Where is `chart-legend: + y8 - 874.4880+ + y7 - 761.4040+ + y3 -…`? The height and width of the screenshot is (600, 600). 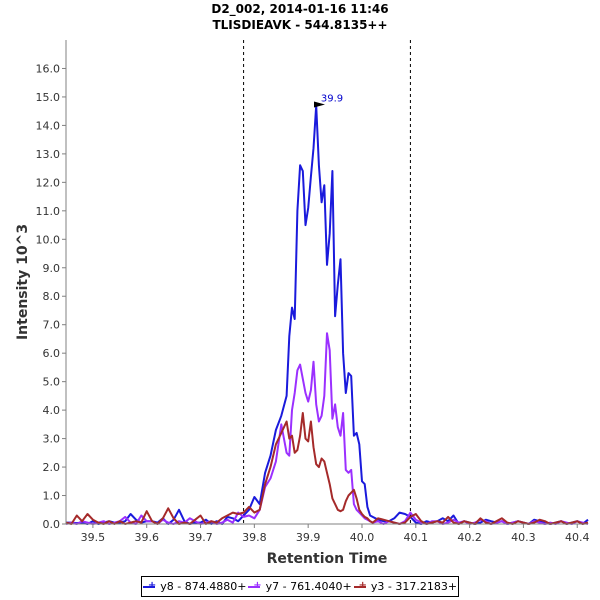 chart-legend: + y8 - 874.4880+ + y7 - 761.4040+ + y3 -… is located at coordinates (300, 586).